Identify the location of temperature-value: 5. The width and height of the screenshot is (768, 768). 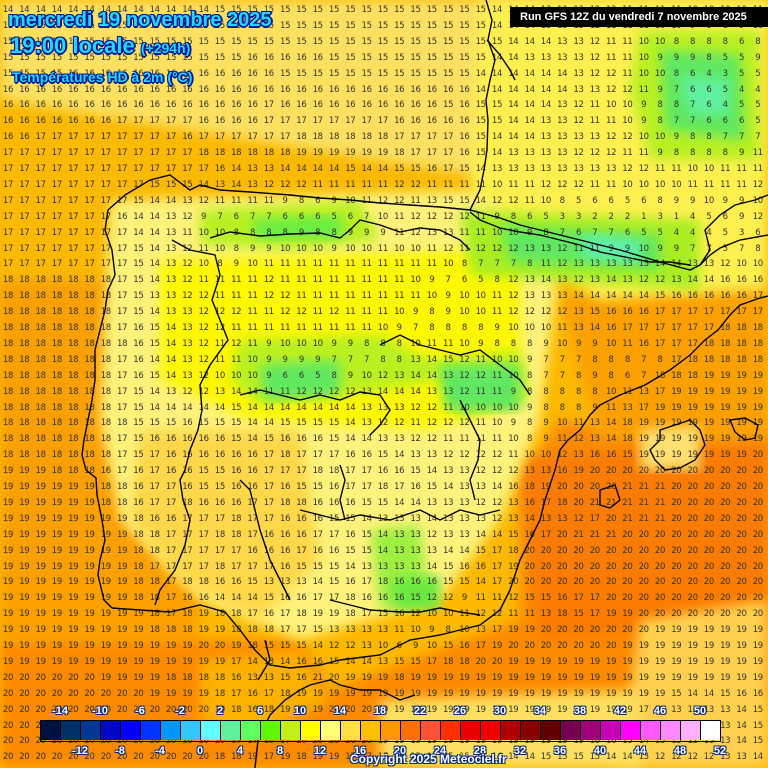
(758, 105).